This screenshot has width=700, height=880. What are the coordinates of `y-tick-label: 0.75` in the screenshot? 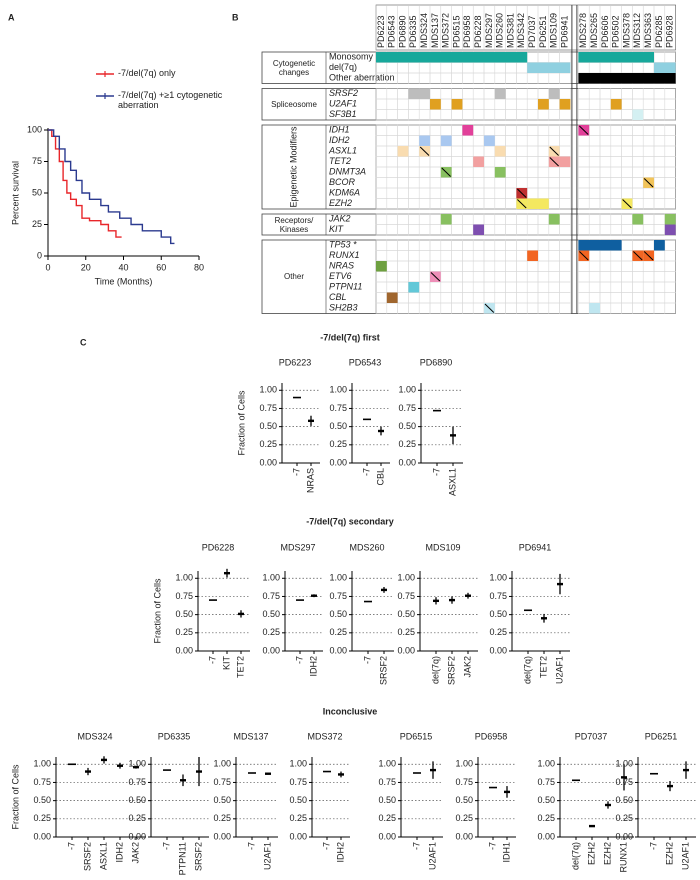 It's located at (271, 596).